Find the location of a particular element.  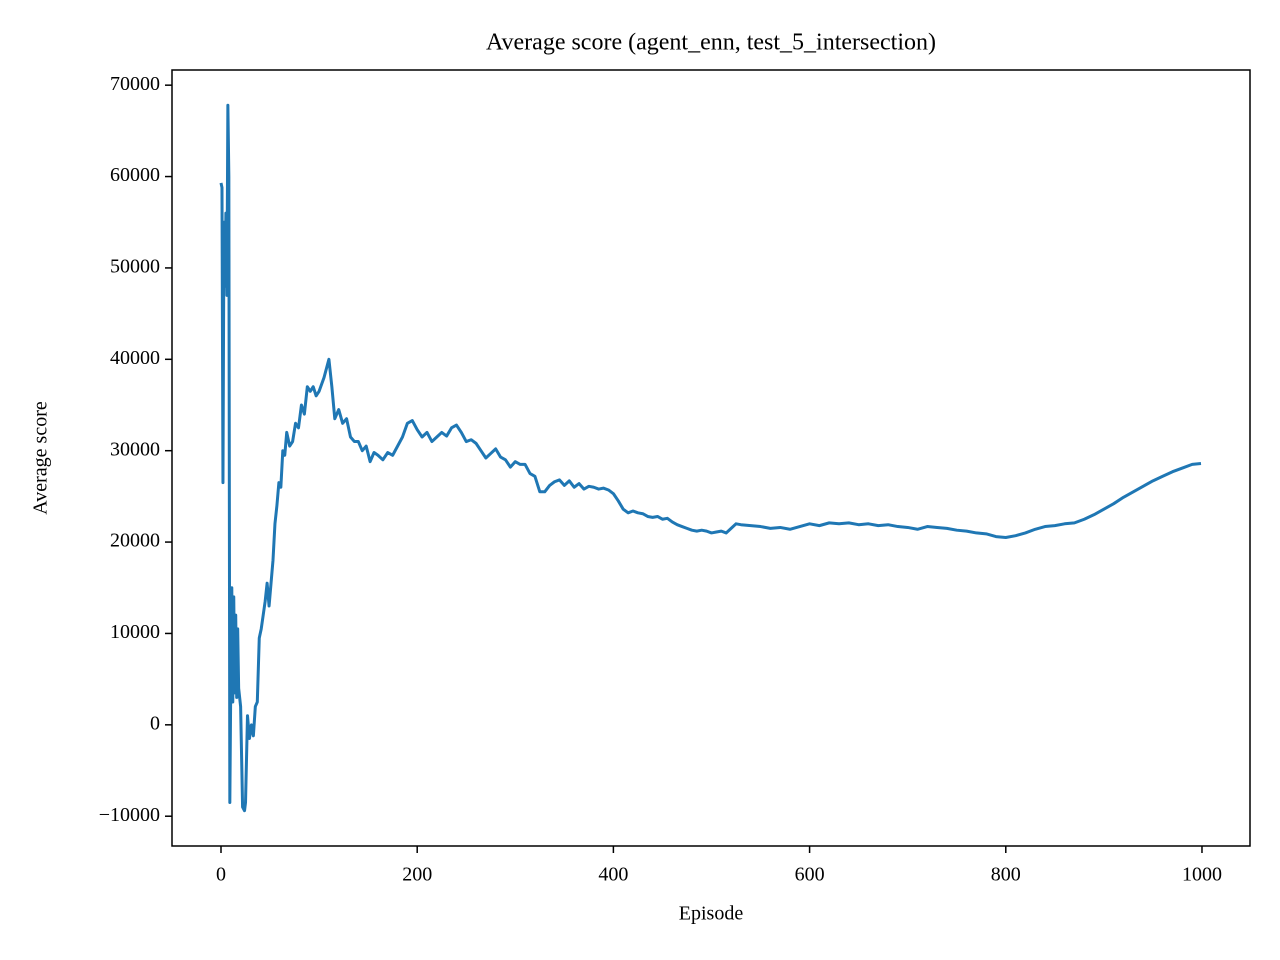

x-tick-label: 1000 is located at coordinates (1202, 875).